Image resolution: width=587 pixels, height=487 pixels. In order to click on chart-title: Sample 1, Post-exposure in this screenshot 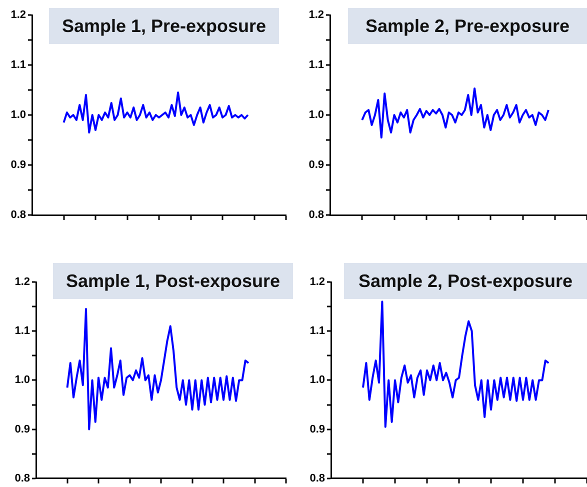, I will do `click(173, 281)`.